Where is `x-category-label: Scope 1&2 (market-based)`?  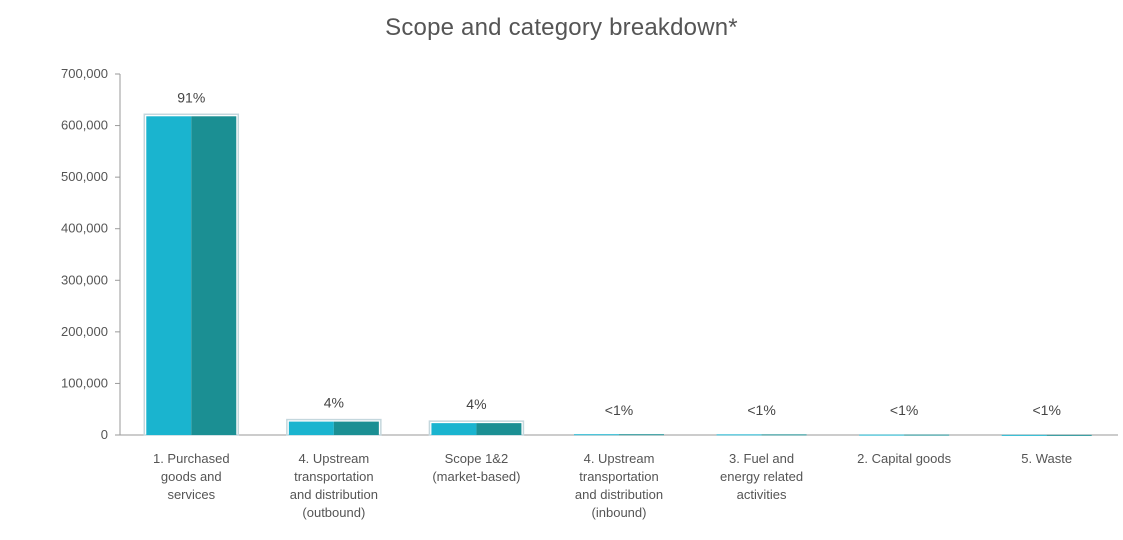 x-category-label: Scope 1&2 (market-based) is located at coordinates (476, 467).